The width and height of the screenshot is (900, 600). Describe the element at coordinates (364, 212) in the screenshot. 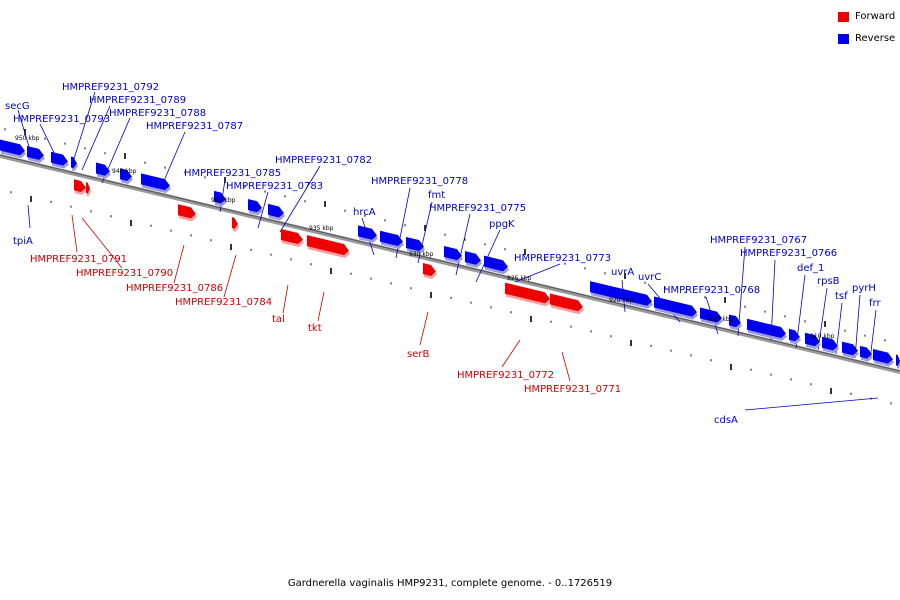

I see `gene-label-hrcA: hrcA` at that location.